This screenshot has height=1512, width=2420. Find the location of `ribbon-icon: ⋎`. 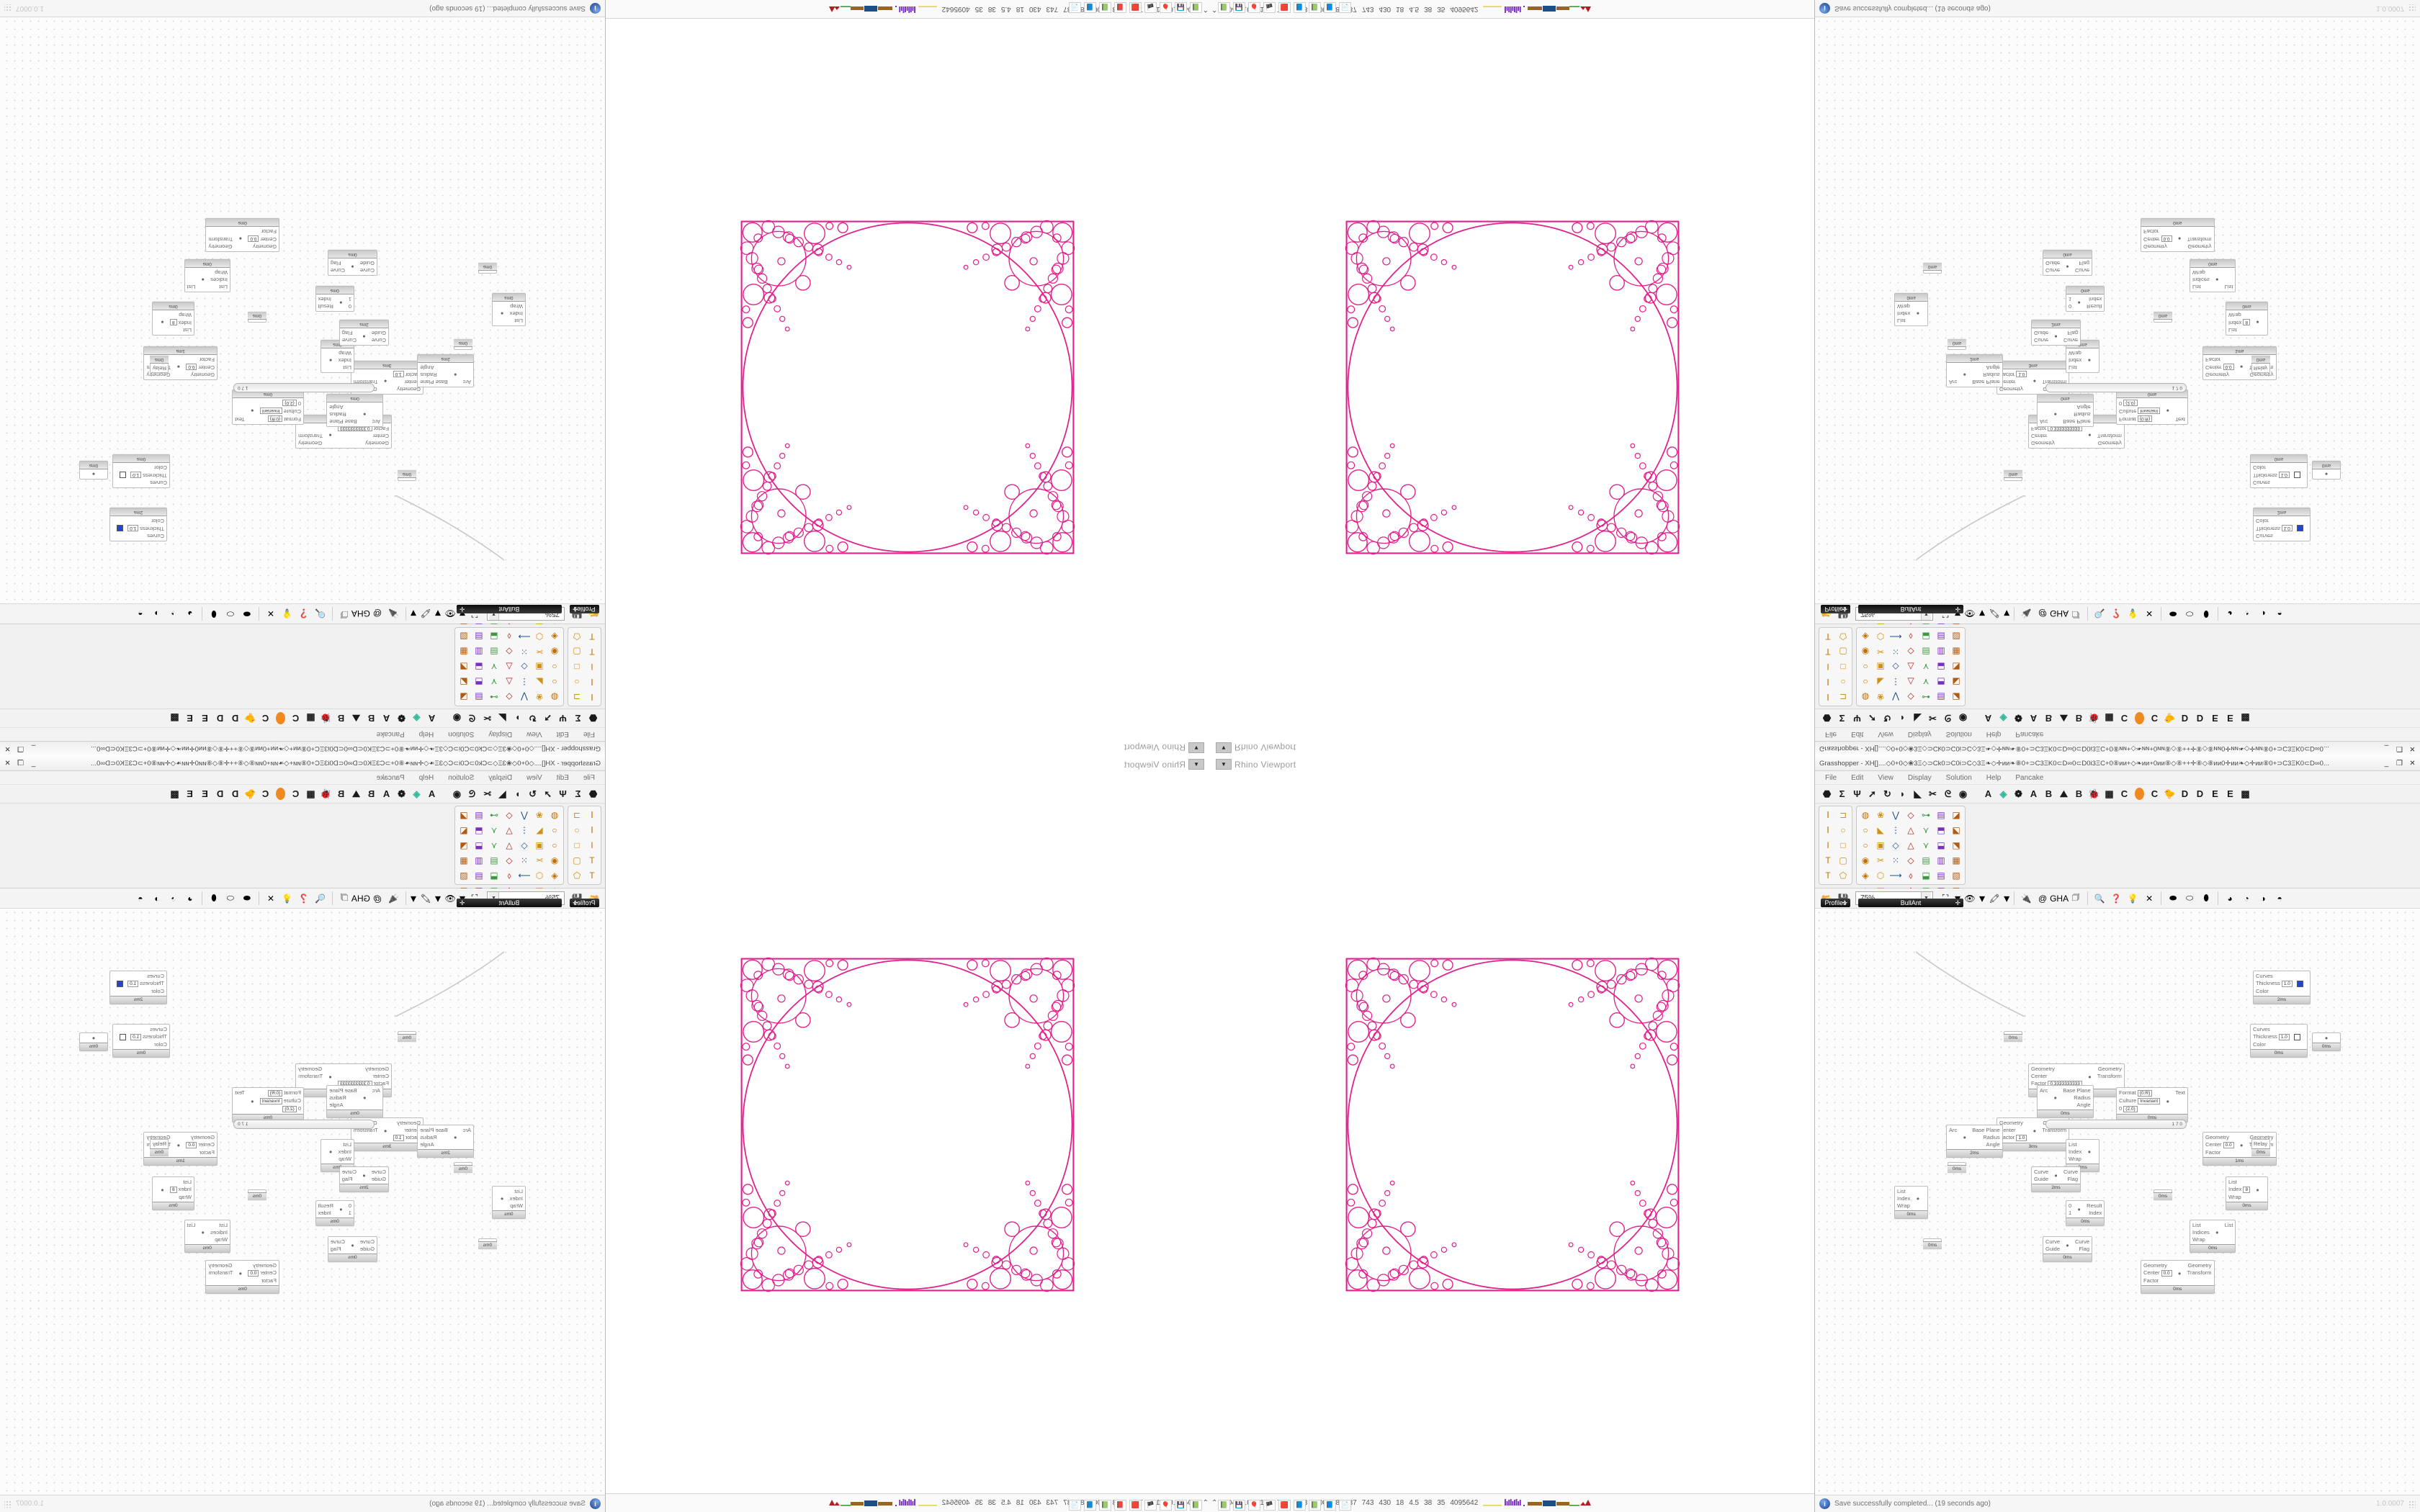

ribbon-icon: ⋎ is located at coordinates (494, 830).